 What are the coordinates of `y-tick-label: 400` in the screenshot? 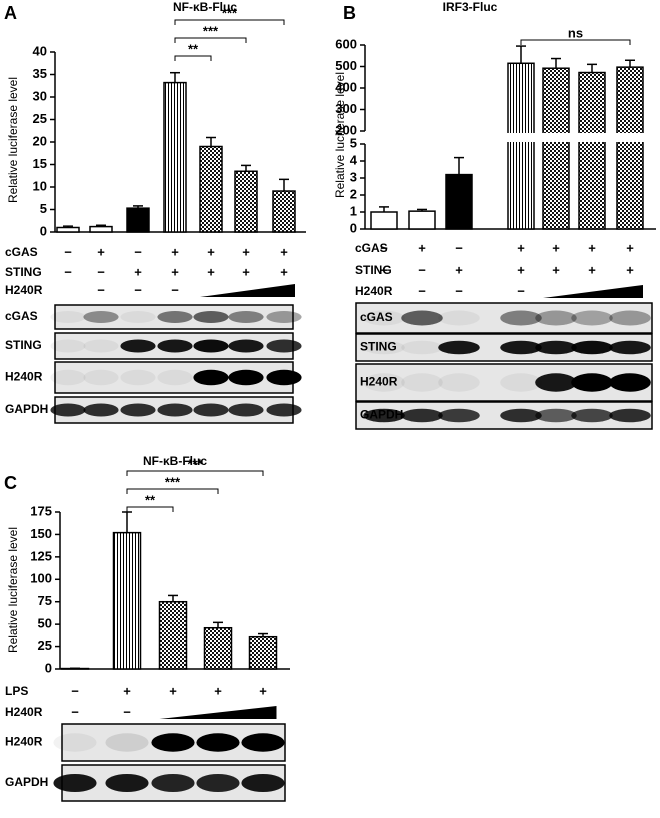 It's located at (346, 86).